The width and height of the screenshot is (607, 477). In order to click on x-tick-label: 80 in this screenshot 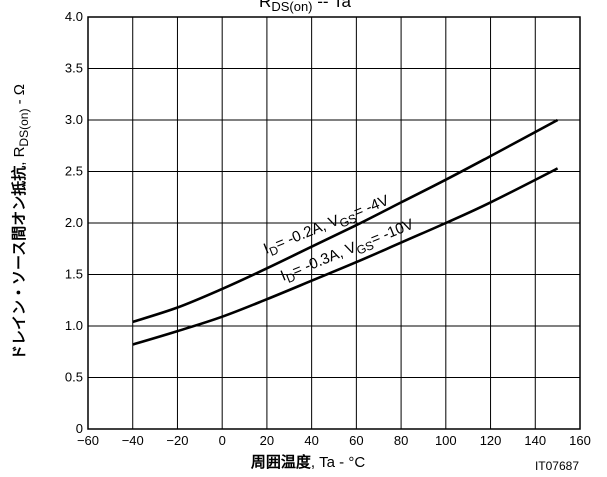, I will do `click(401, 440)`.